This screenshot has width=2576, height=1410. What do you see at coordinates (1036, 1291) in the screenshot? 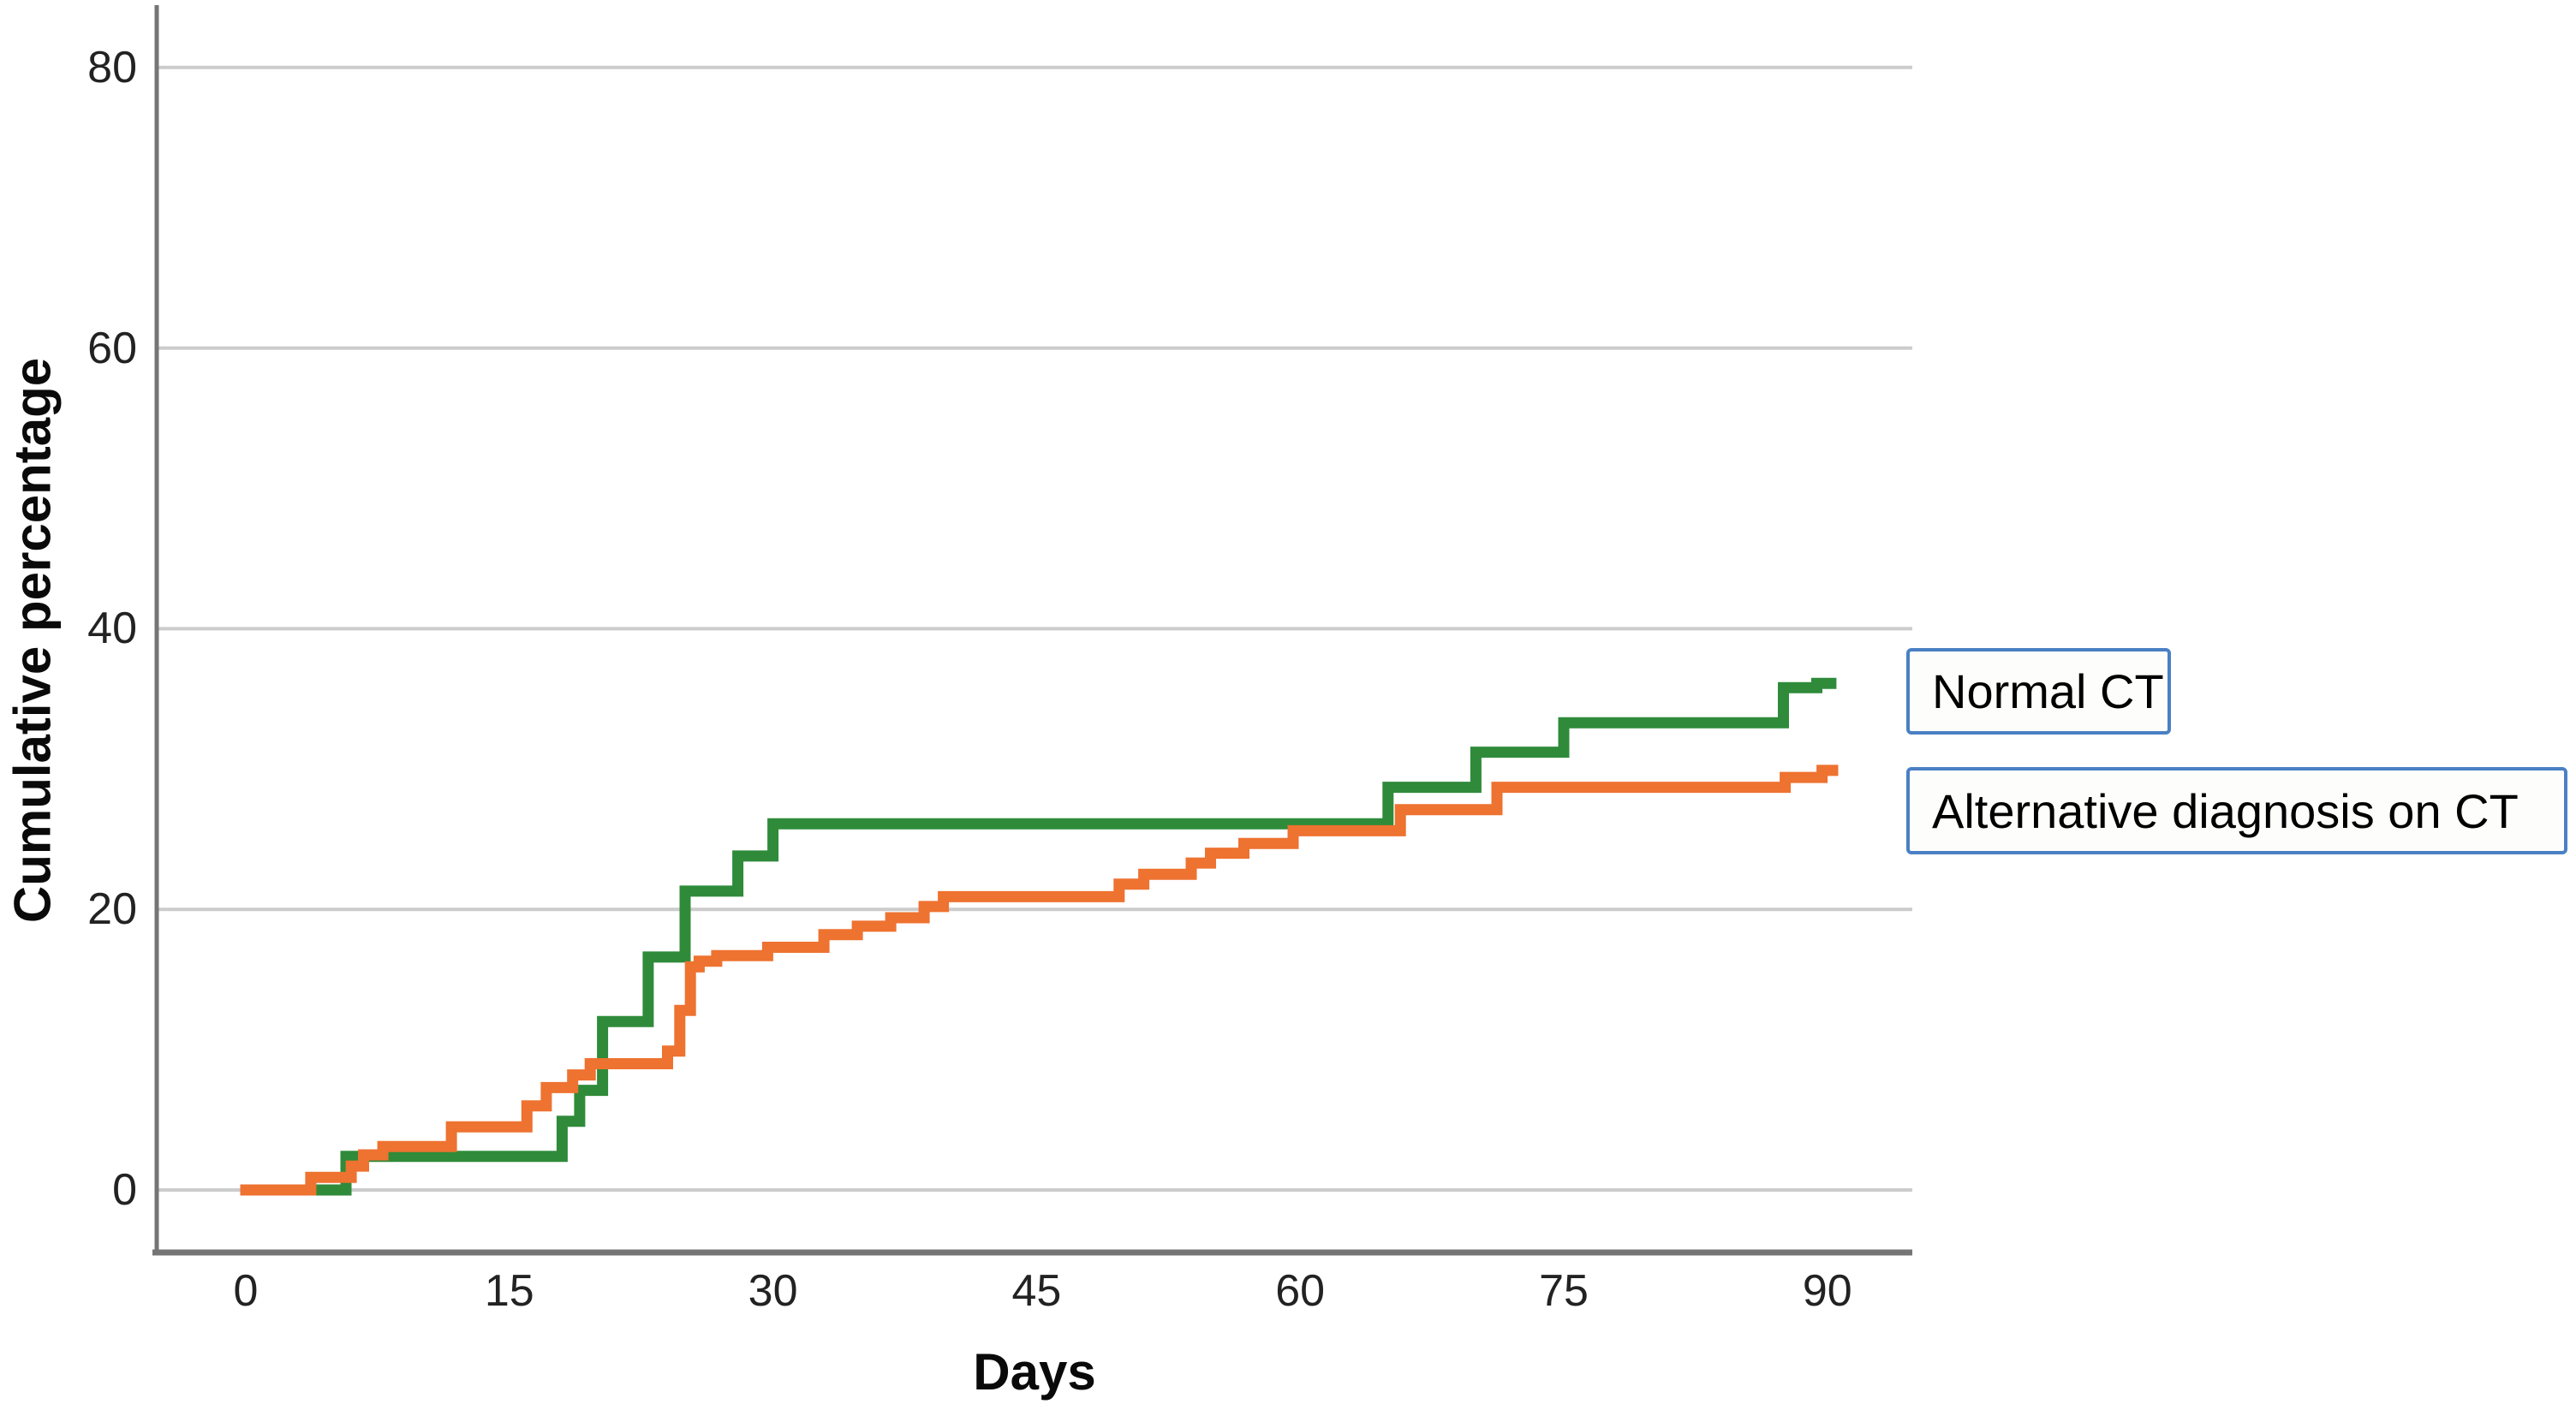
I see `x-tick-label-45: 45` at bounding box center [1036, 1291].